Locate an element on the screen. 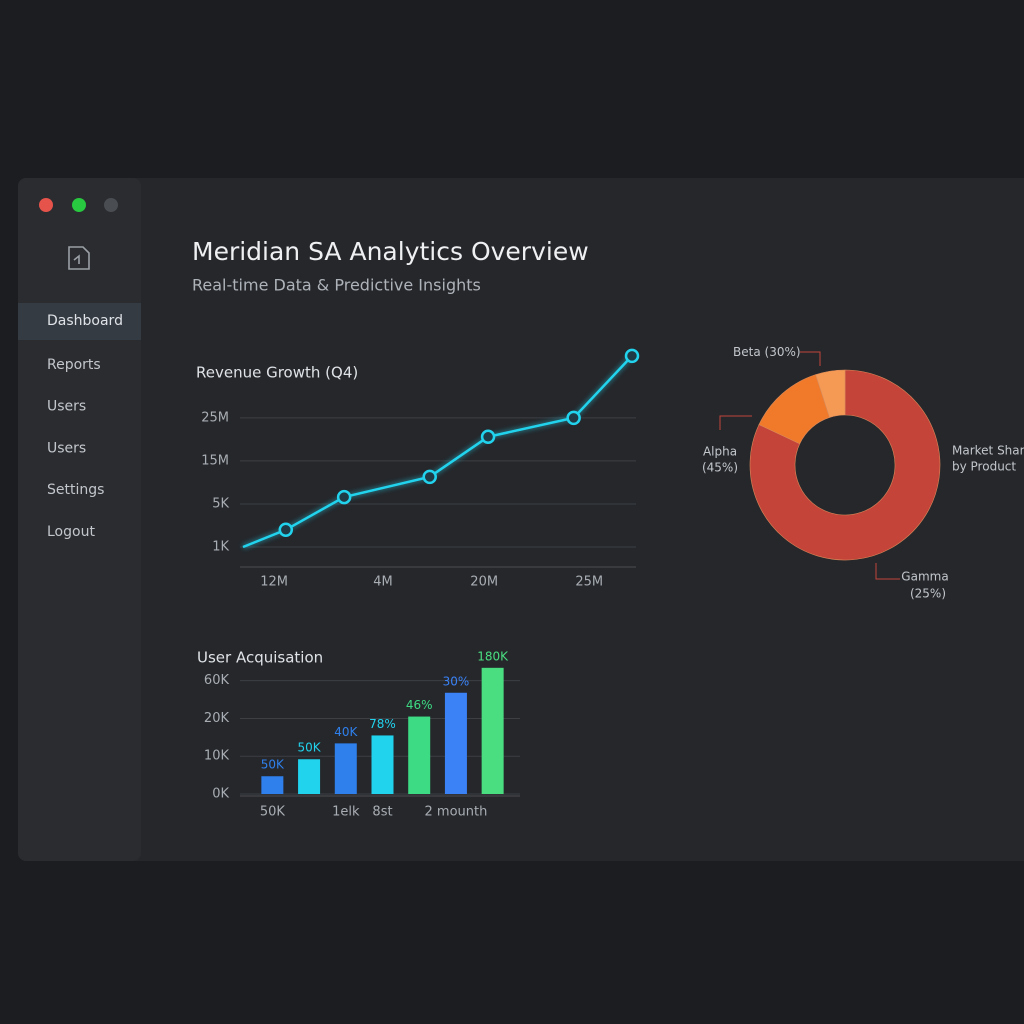 The height and width of the screenshot is (1024, 1024). pie-label: Beta (30%) is located at coordinates (767, 352).